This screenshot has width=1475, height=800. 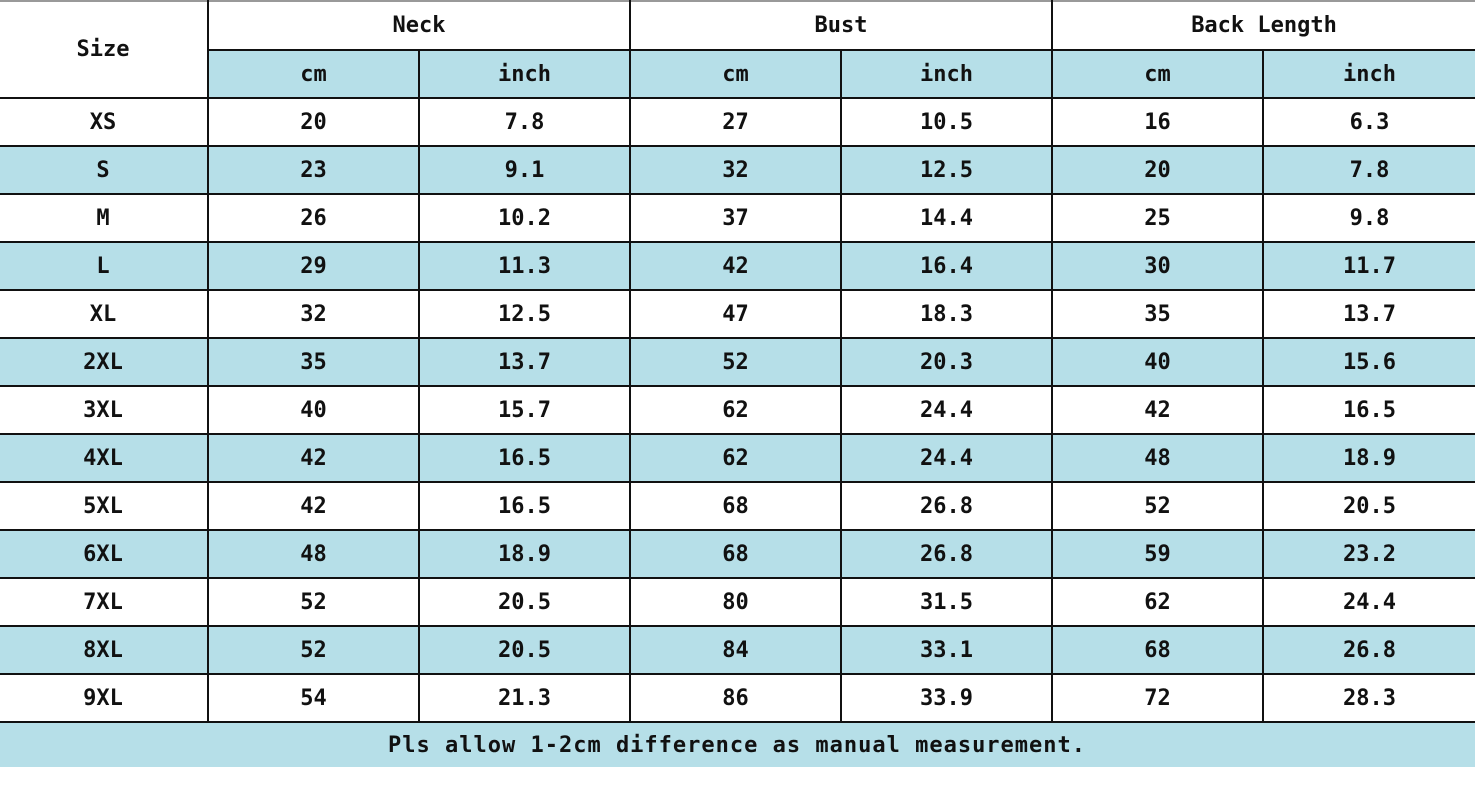 What do you see at coordinates (104, 650) in the screenshot?
I see `size-cell: 8XL` at bounding box center [104, 650].